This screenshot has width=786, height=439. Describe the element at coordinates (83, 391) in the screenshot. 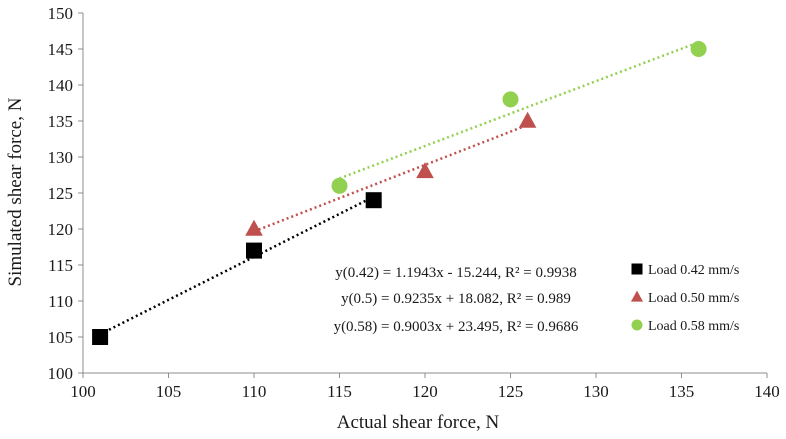

I see `x-tick-label: 100` at that location.